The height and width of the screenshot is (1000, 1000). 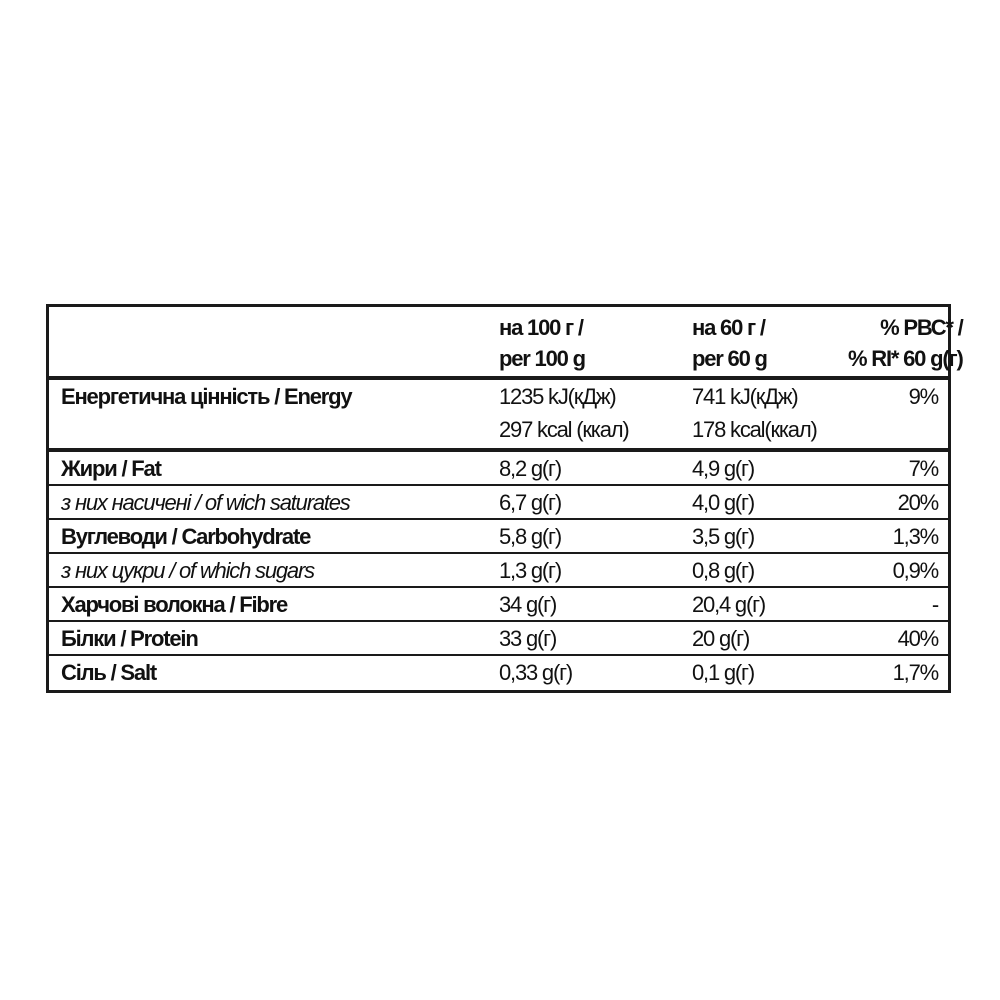 I want to click on value-per60: 0,1 g(г), so click(x=723, y=672).